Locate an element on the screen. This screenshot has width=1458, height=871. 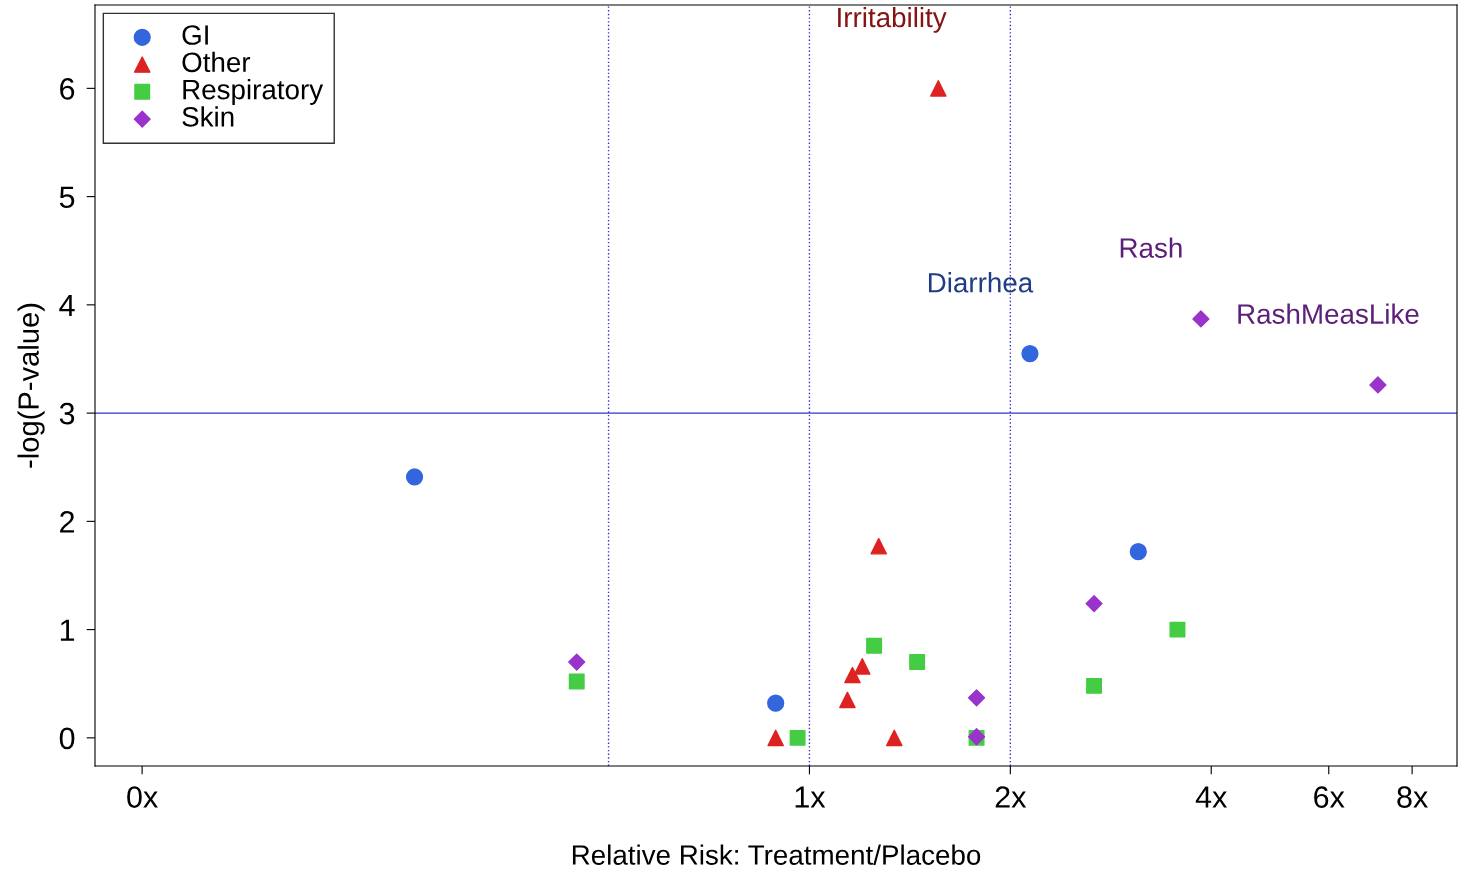
legend-label: Skin is located at coordinates (208, 116).